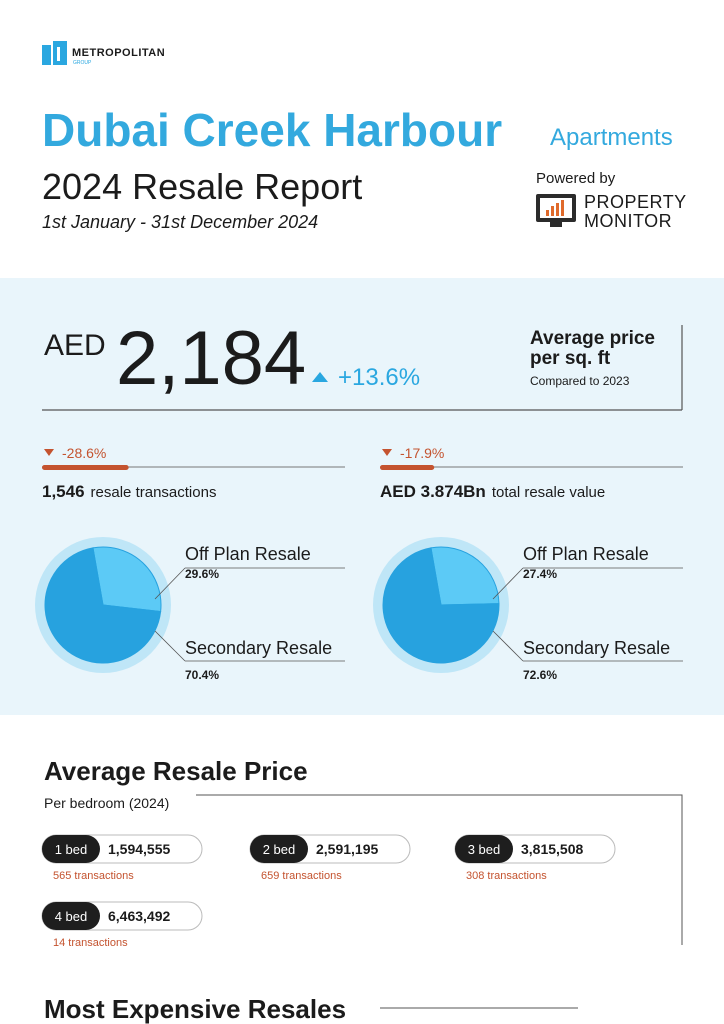 This screenshot has height=1024, width=724. I want to click on price-note: Compared to 2023, so click(580, 381).